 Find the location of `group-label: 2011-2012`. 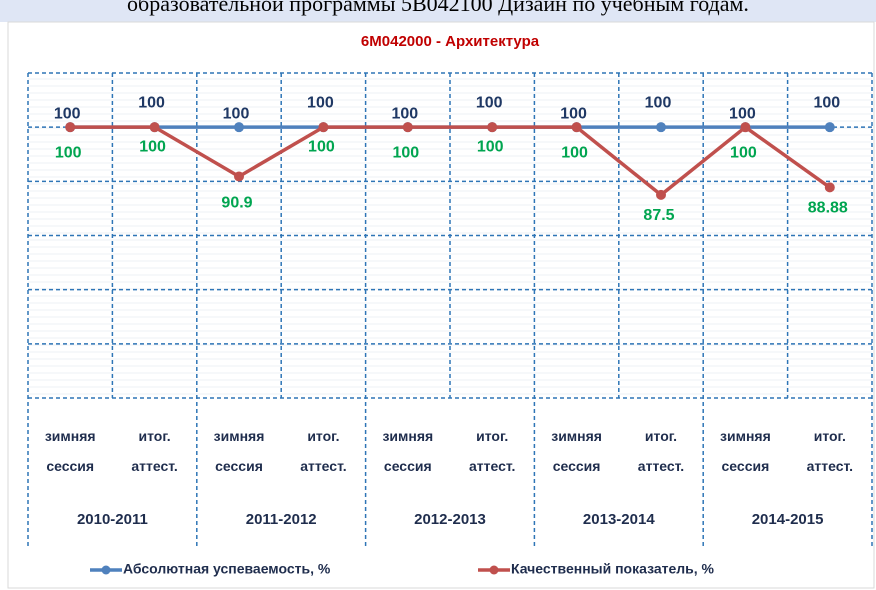

group-label: 2011-2012 is located at coordinates (281, 519).